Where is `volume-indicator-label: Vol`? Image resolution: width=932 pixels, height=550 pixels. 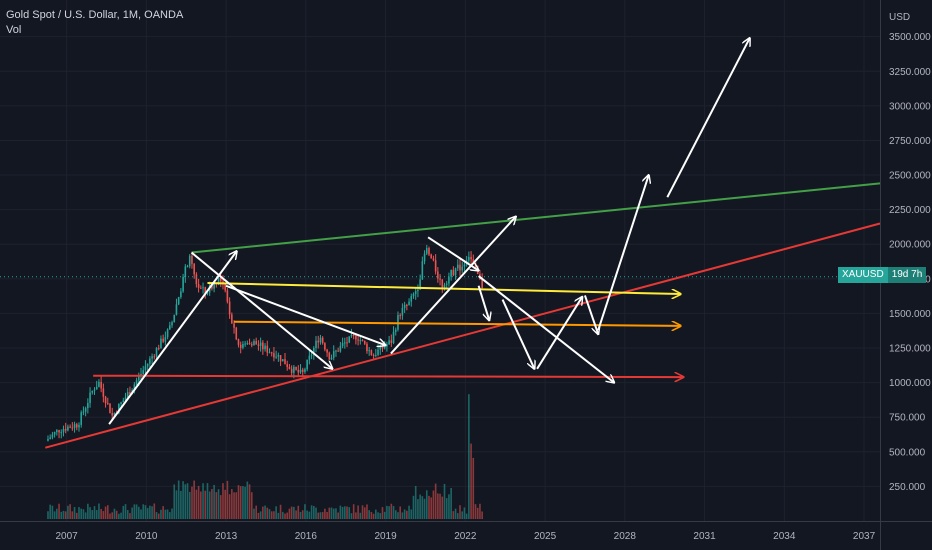
volume-indicator-label: Vol is located at coordinates (14, 30).